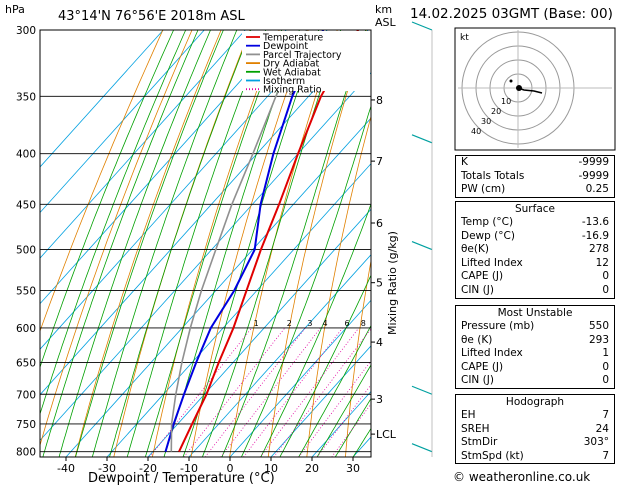  I want to click on footer-credit: © weatheronline.co.uk, so click(522, 477).